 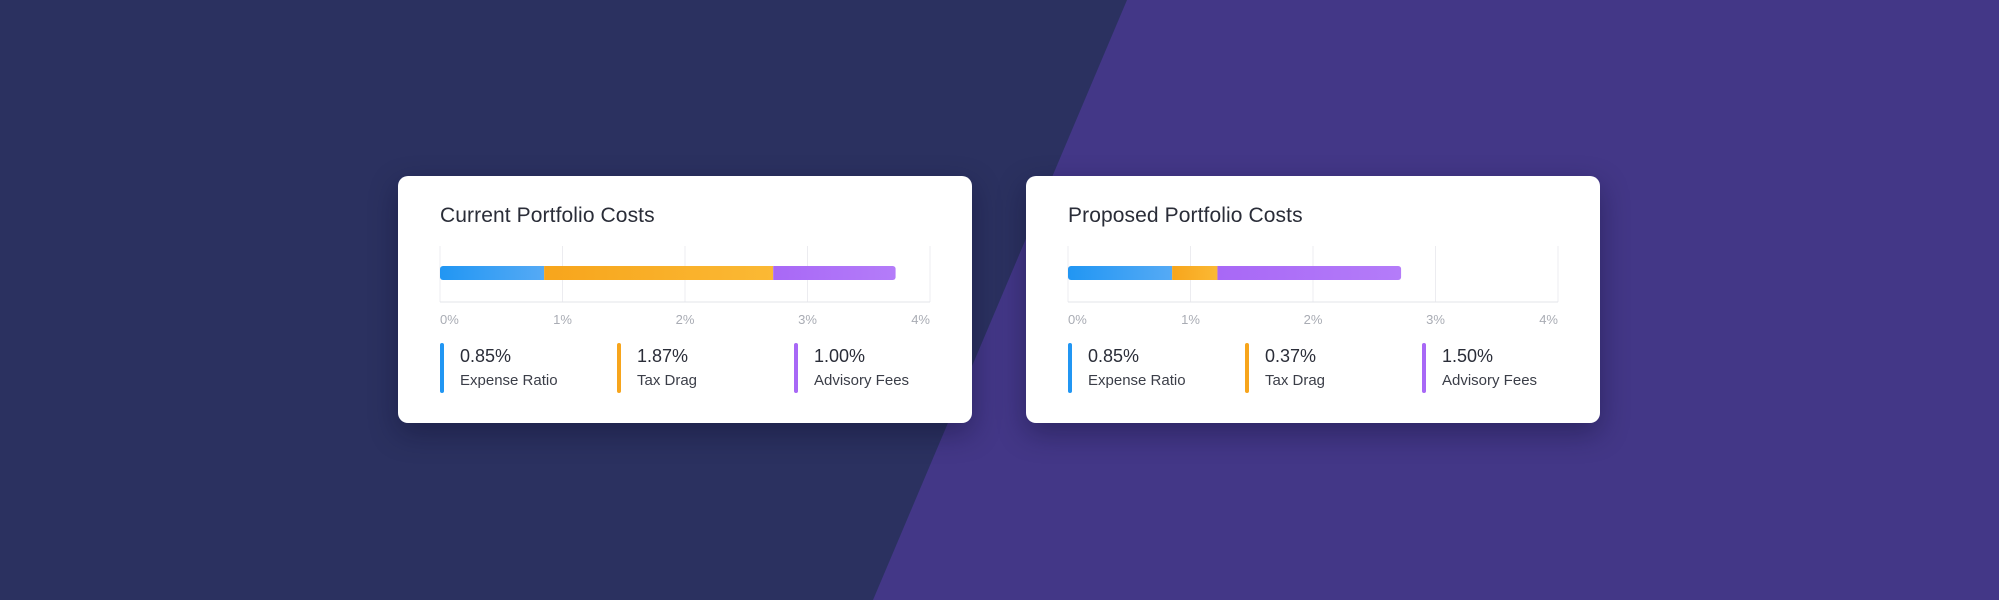 I want to click on legend-item-advisory-fees: 1.50% Advisory Fees, so click(x=1479, y=368).